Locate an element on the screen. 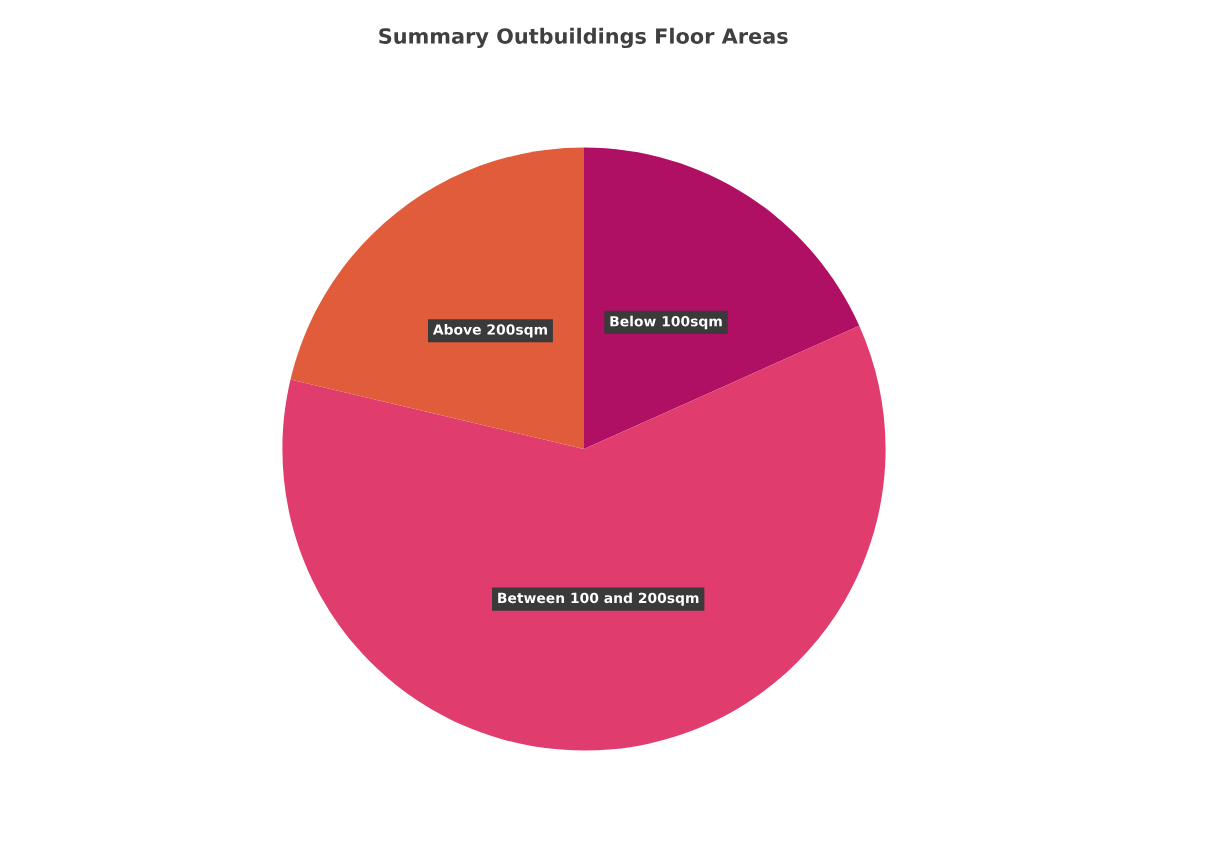 The image size is (1215, 843). slice-label: Below 100sqm is located at coordinates (666, 322).